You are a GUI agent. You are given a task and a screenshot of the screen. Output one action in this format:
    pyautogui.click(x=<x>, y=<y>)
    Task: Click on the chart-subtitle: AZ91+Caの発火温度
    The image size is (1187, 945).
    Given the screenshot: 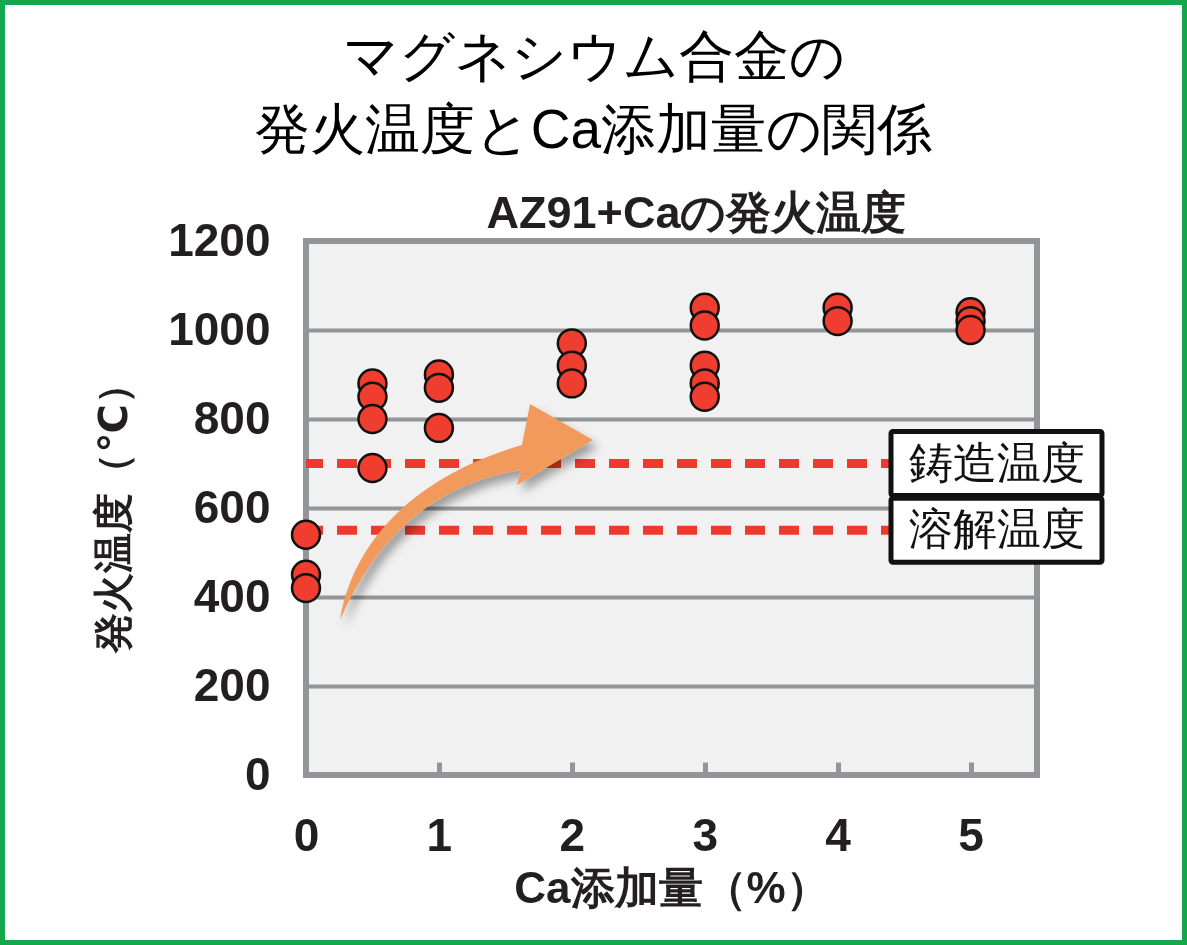 What is the action you would take?
    pyautogui.click(x=696, y=212)
    